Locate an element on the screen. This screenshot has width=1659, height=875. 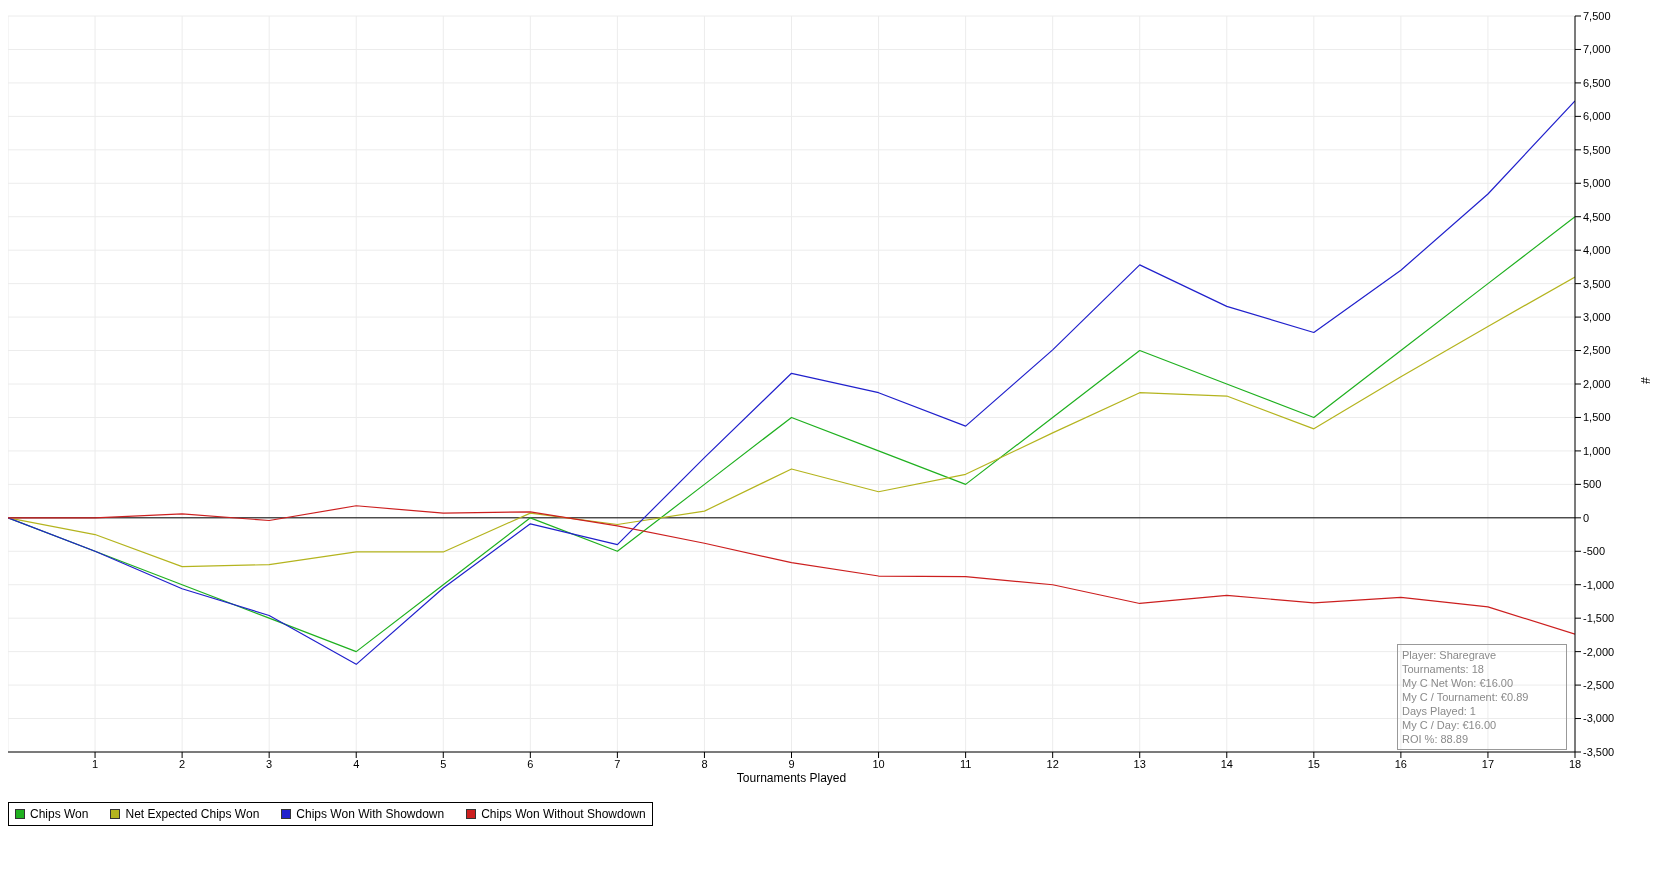
x-tick-label: 12 is located at coordinates (1052, 763).